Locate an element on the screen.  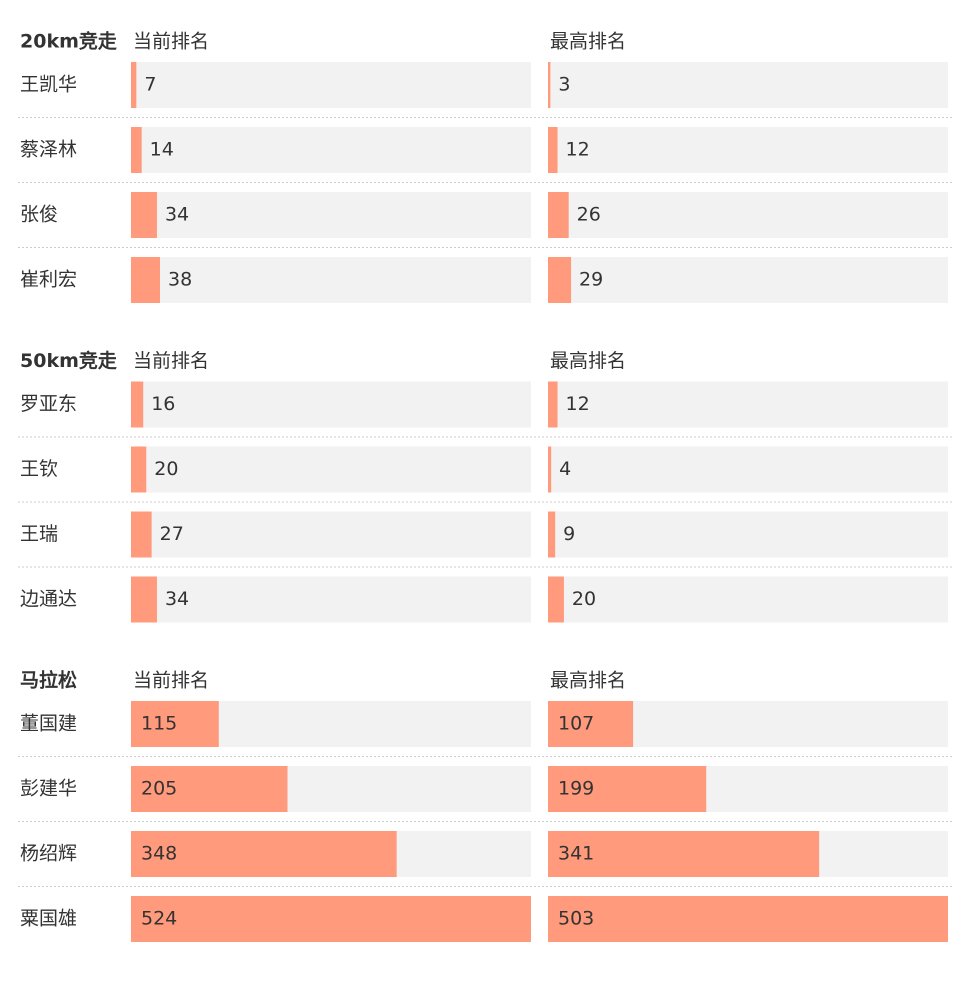
row-label: 董国建 is located at coordinates (48, 724).